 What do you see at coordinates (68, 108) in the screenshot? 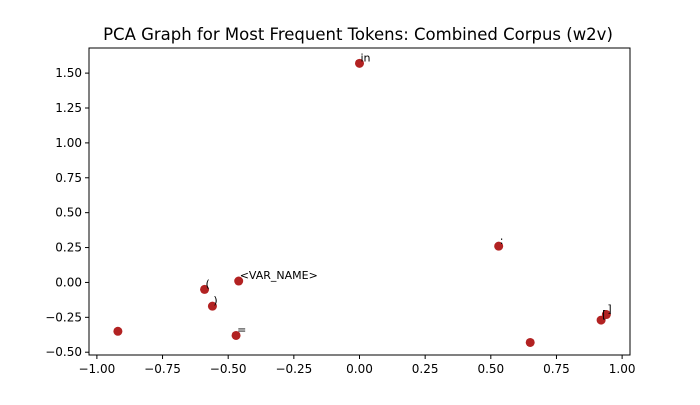
I see `y-tick-label: 1.25` at bounding box center [68, 108].